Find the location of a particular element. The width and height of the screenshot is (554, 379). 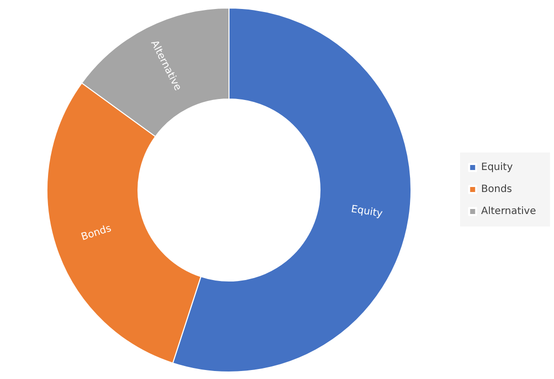

legend-label: Alternative is located at coordinates (508, 211).